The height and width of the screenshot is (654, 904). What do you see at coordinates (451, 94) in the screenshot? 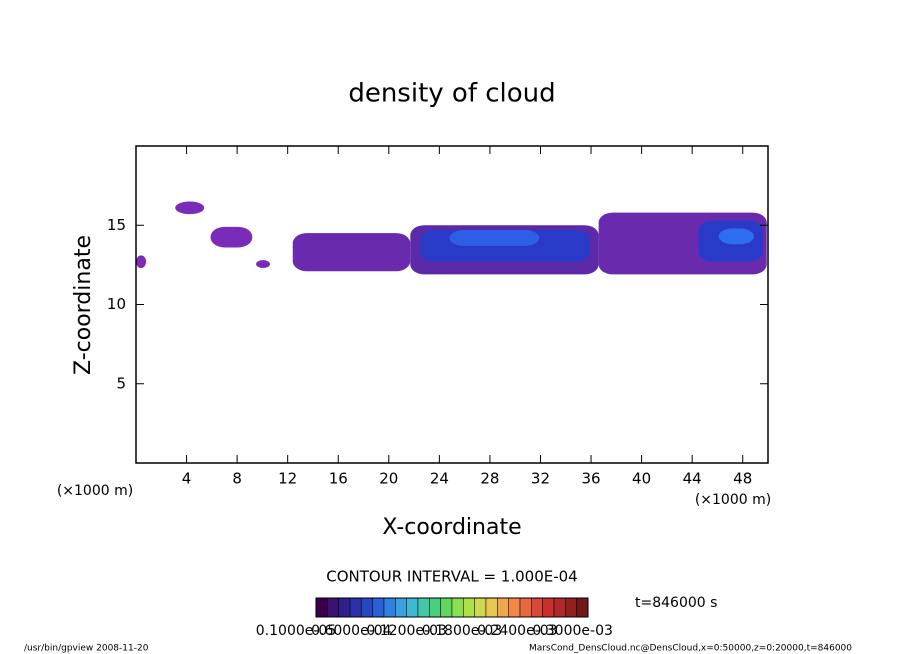
I see `chart-title: density of cloud` at bounding box center [451, 94].